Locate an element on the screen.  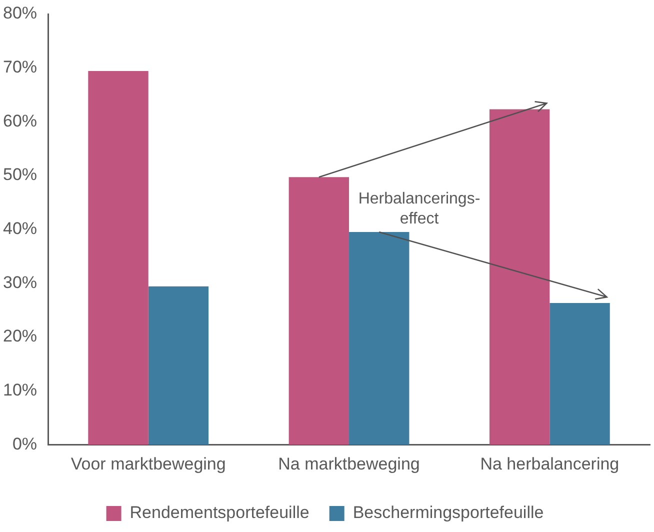
y-tick-label: 50% is located at coordinates (20, 174).